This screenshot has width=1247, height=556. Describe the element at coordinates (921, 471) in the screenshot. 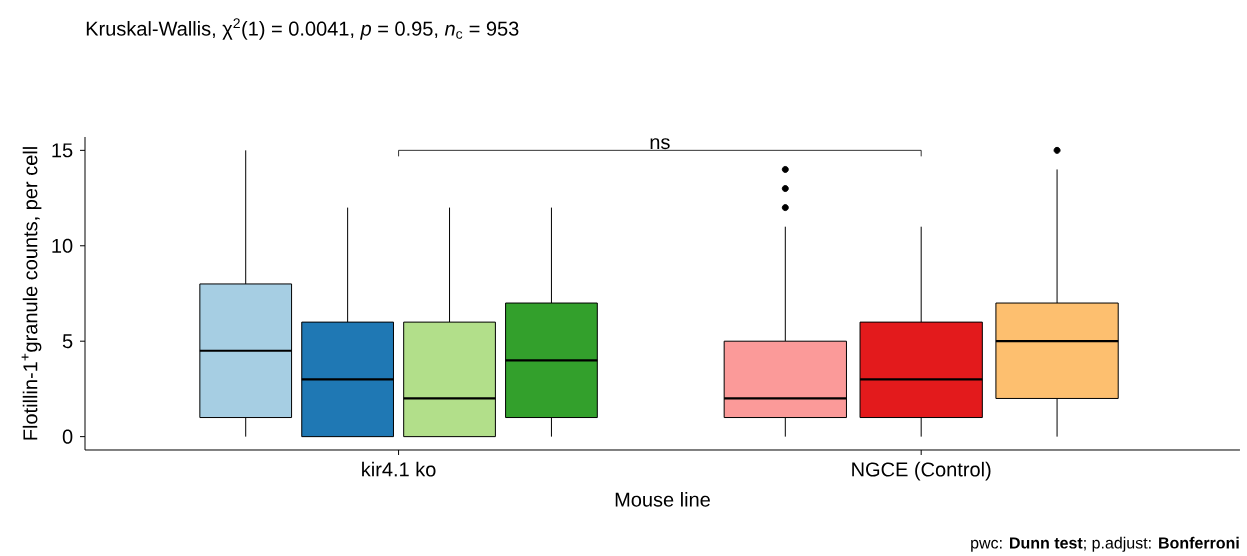

I see `x-tick-label: NGCE (Control)` at that location.